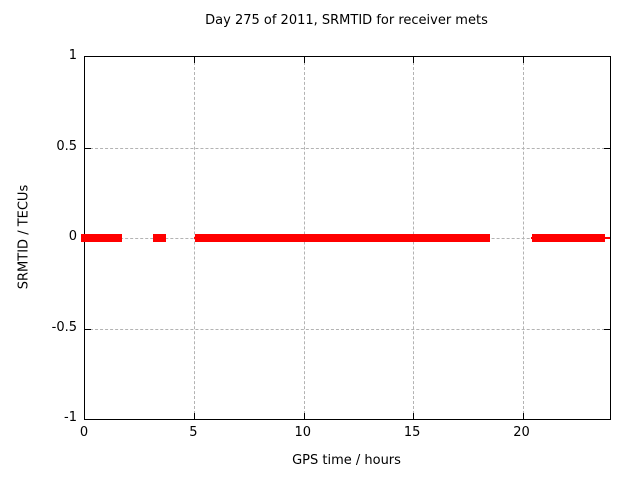  What do you see at coordinates (605, 238) in the screenshot?
I see `data-segment-thin` at bounding box center [605, 238].